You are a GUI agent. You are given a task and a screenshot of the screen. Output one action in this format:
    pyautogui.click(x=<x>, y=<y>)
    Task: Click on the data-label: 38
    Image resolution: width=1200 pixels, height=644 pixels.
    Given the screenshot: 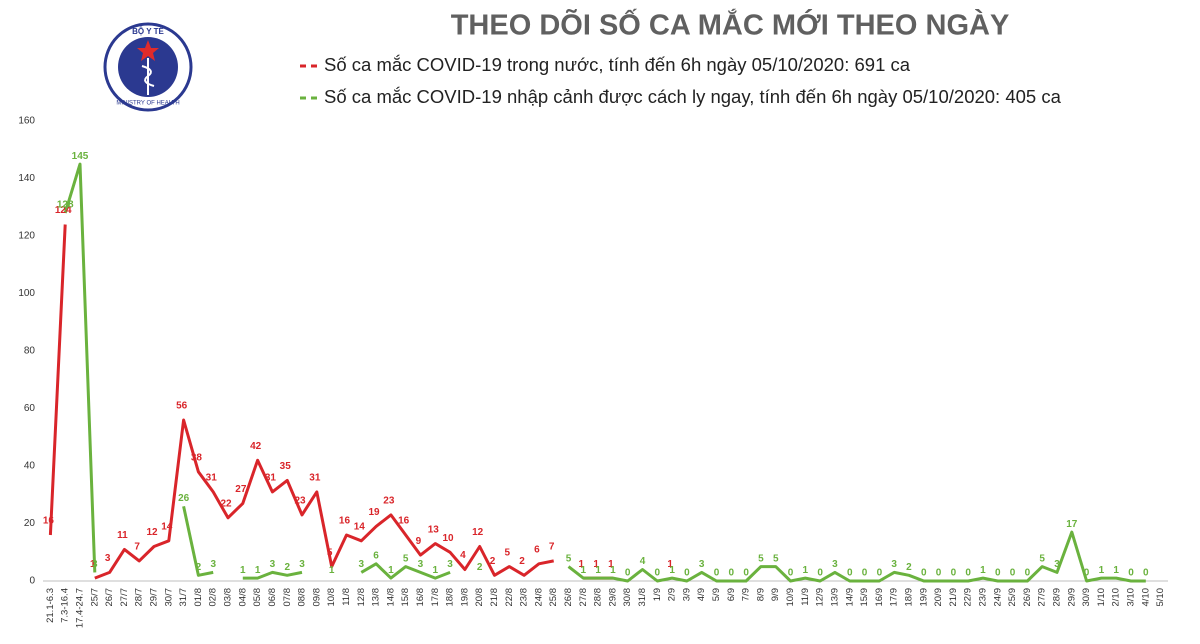 What is the action you would take?
    pyautogui.click(x=197, y=457)
    